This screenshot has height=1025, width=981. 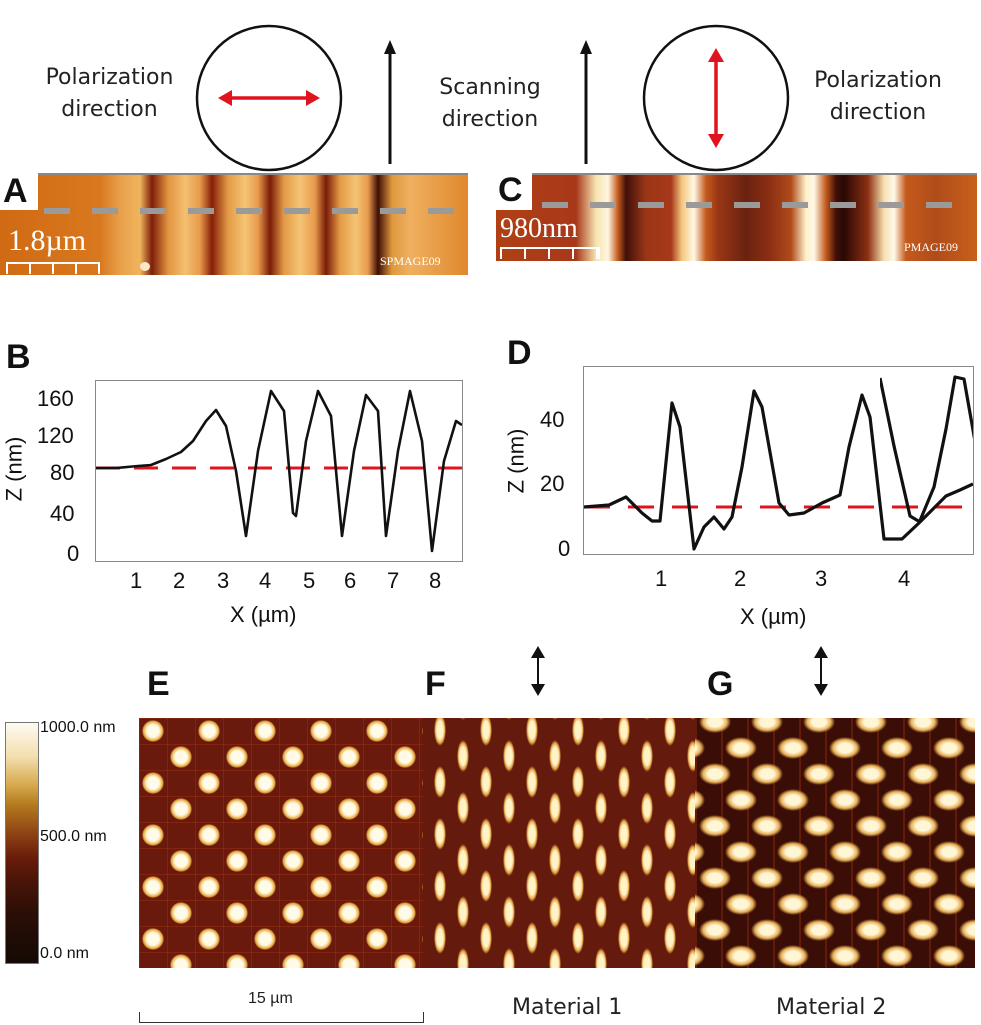 I want to click on x-tick-b-6: 6, so click(x=350, y=580).